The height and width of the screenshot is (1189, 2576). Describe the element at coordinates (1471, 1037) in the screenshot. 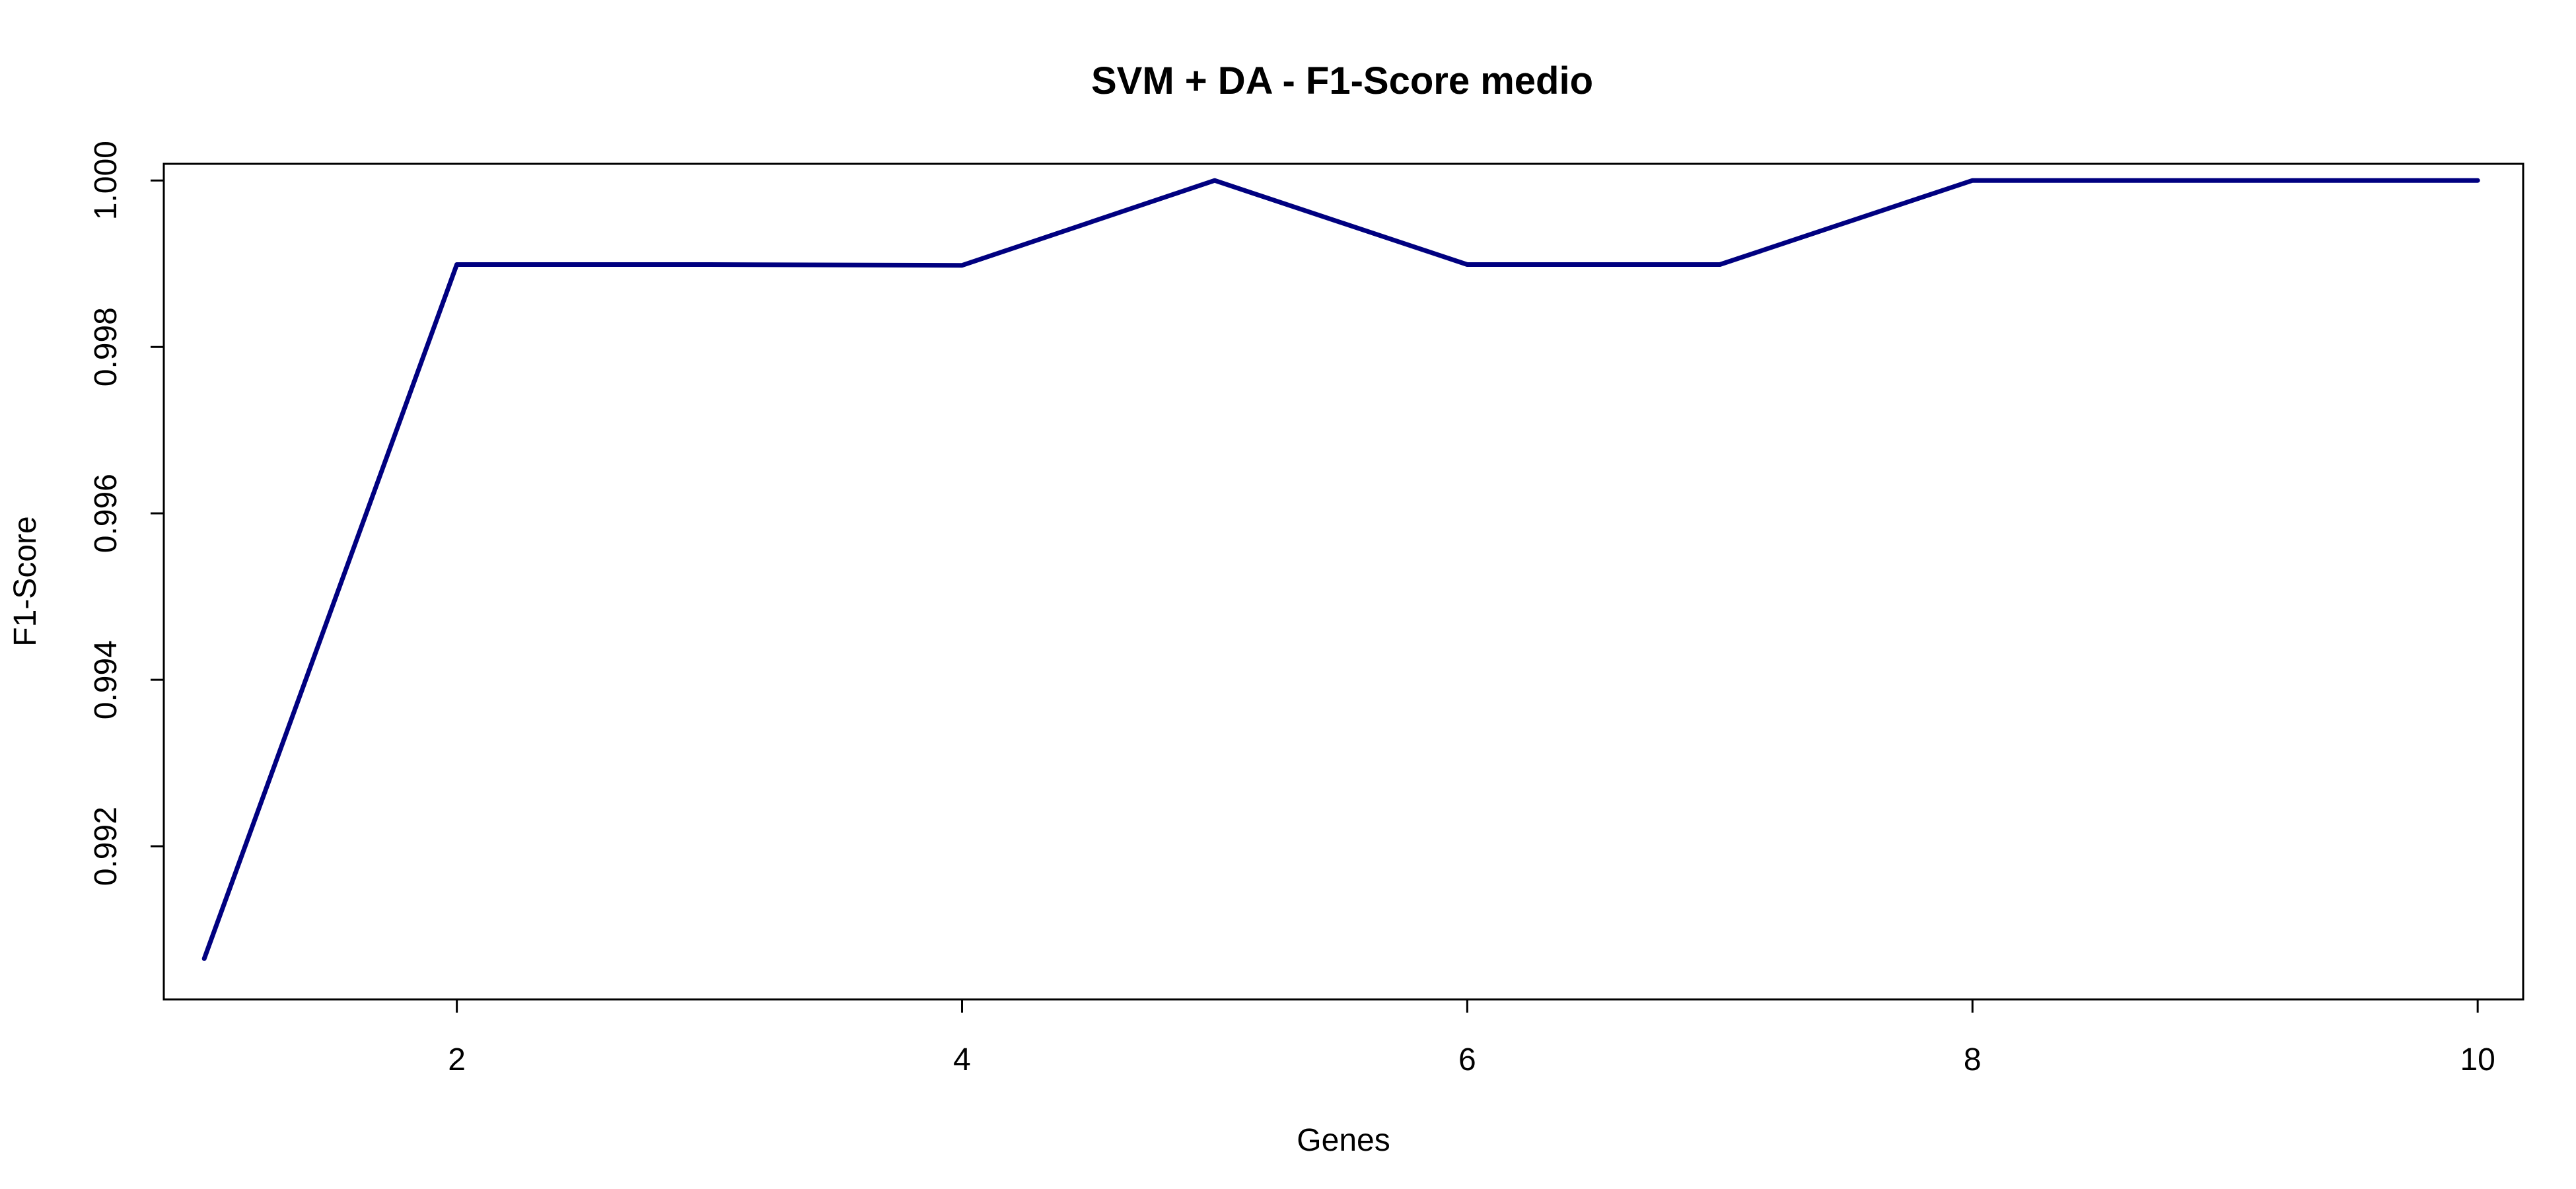

I see `x-axis: 2 4 6 8 10` at that location.